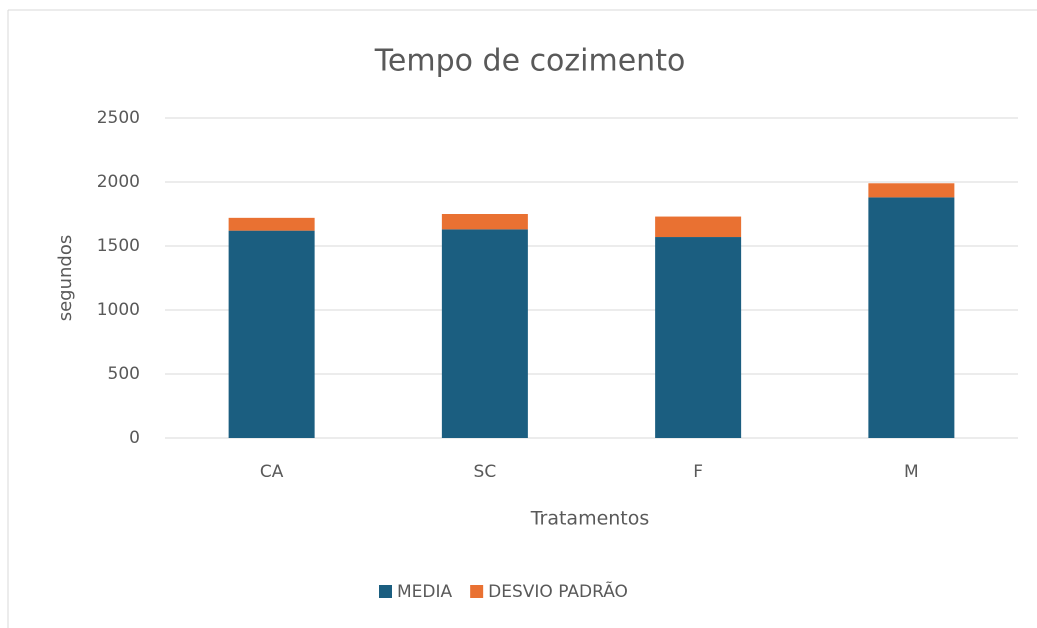 The image size is (1037, 628). What do you see at coordinates (272, 472) in the screenshot?
I see `x-tick-label: CA` at bounding box center [272, 472].